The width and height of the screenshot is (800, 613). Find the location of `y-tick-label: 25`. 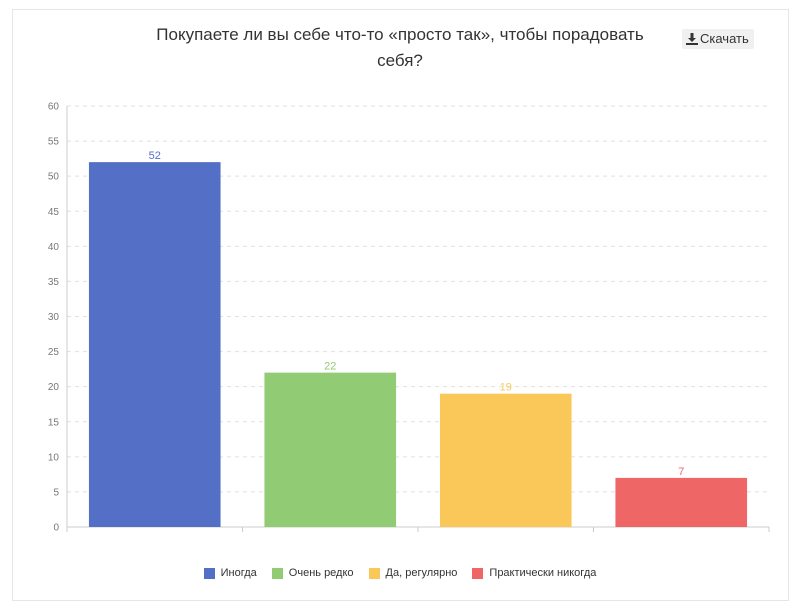

y-tick-label: 25 is located at coordinates (54, 352).